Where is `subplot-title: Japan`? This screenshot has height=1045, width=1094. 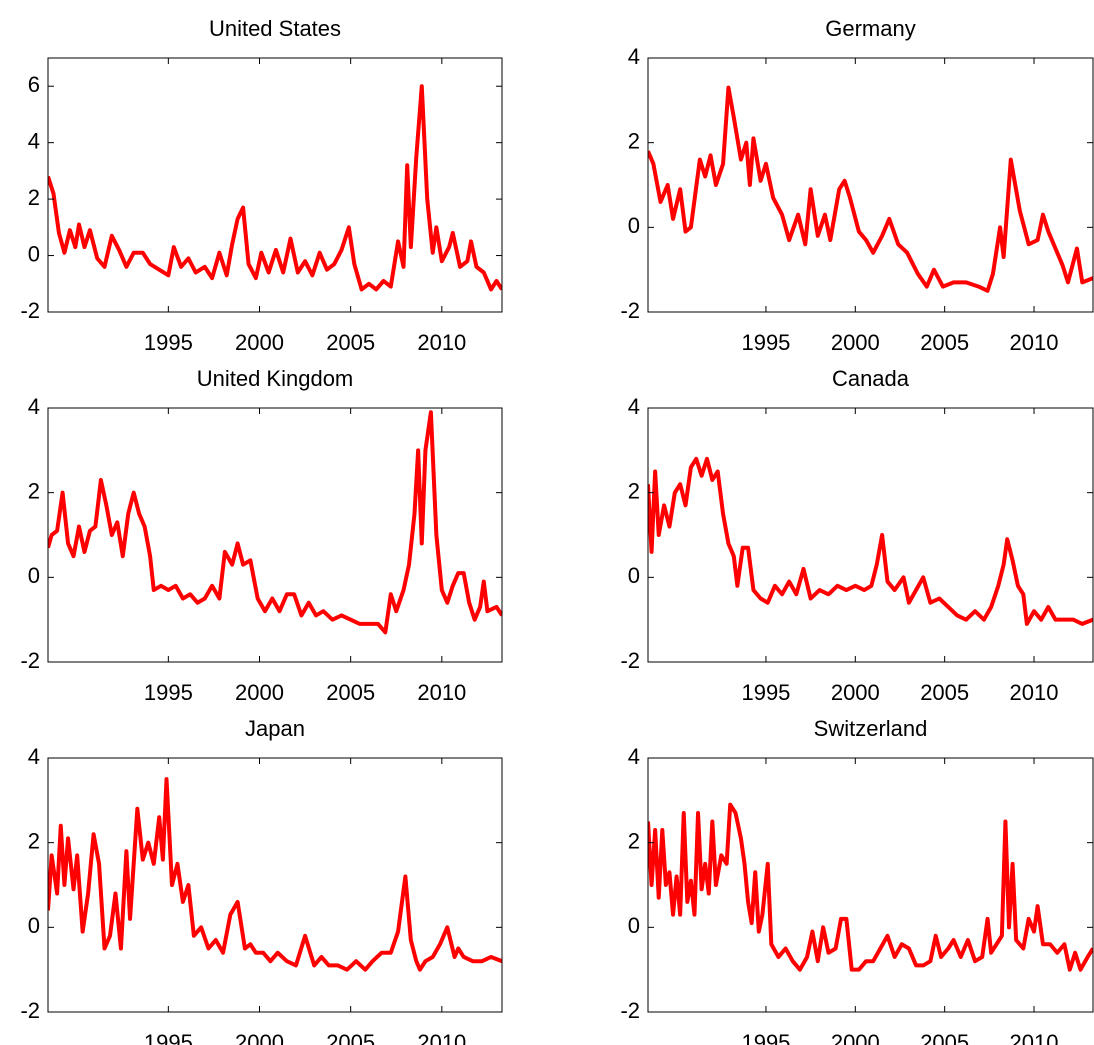
subplot-title: Japan is located at coordinates (275, 728).